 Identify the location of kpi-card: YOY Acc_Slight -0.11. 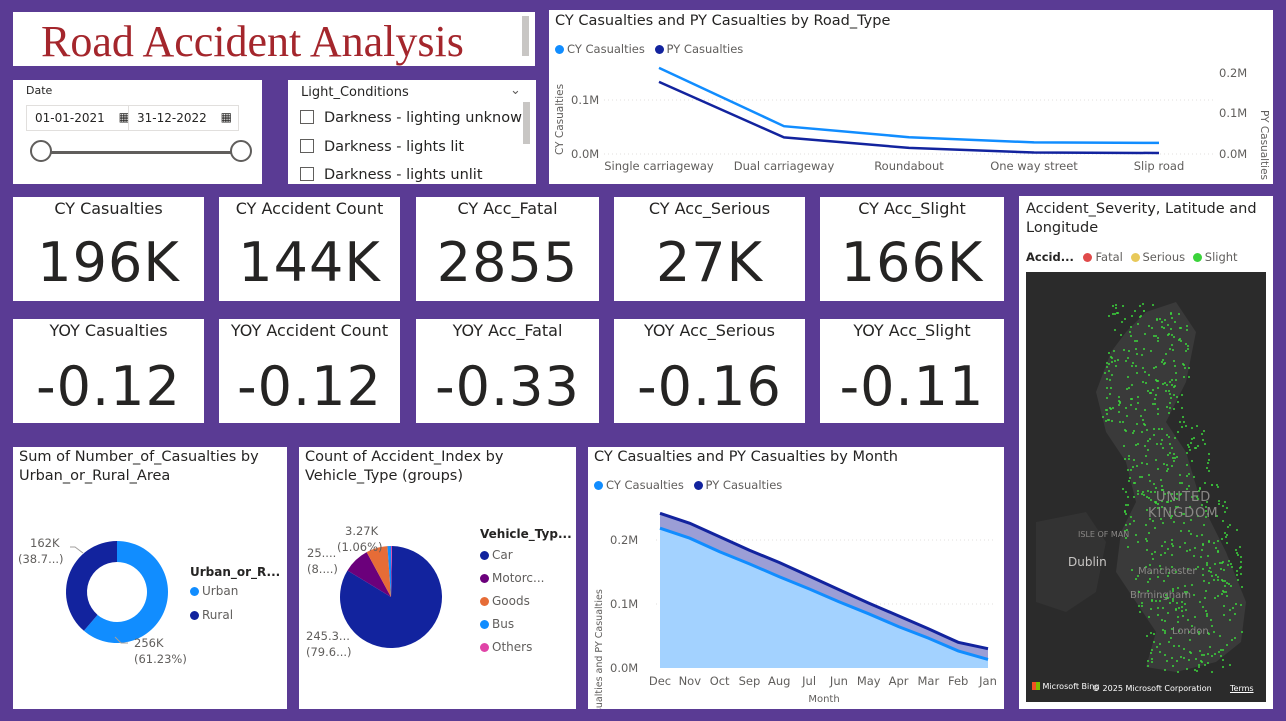
(912, 371).